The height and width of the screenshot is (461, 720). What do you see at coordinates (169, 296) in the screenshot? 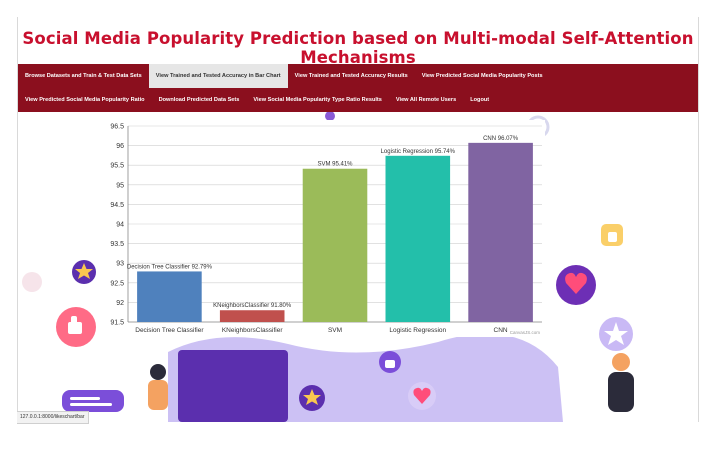
I see `bar-decision-tree-classifier` at bounding box center [169, 296].